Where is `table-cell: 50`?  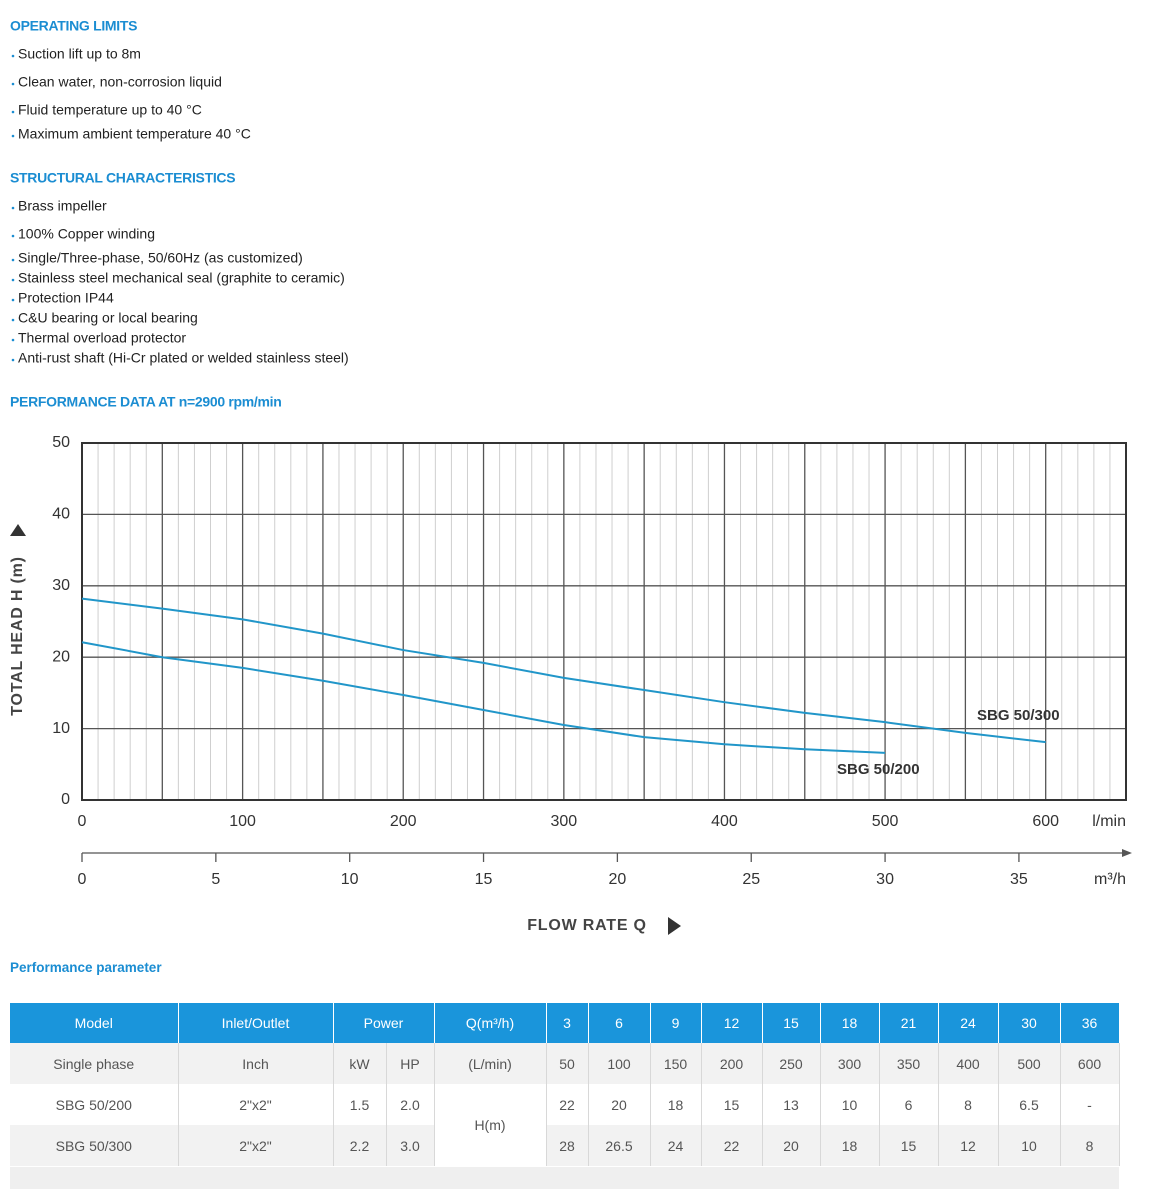 table-cell: 50 is located at coordinates (567, 1063).